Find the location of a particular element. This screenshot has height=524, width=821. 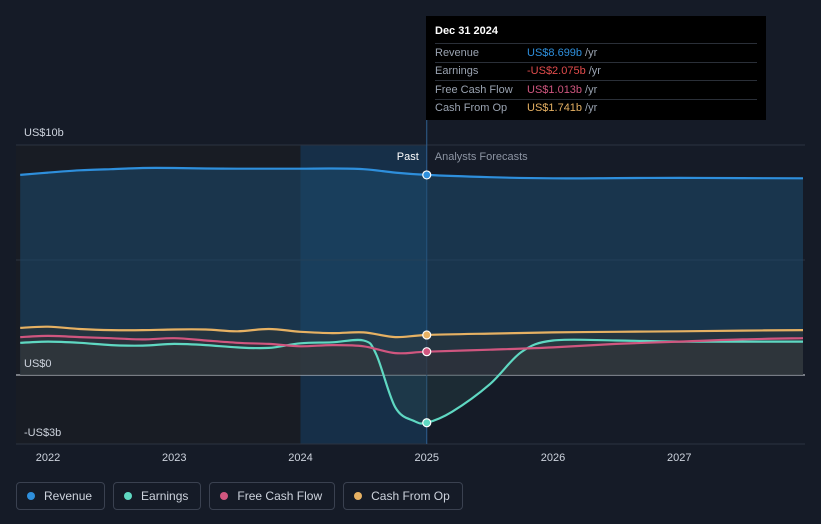

series-area-cash-from-op is located at coordinates (411, 350).